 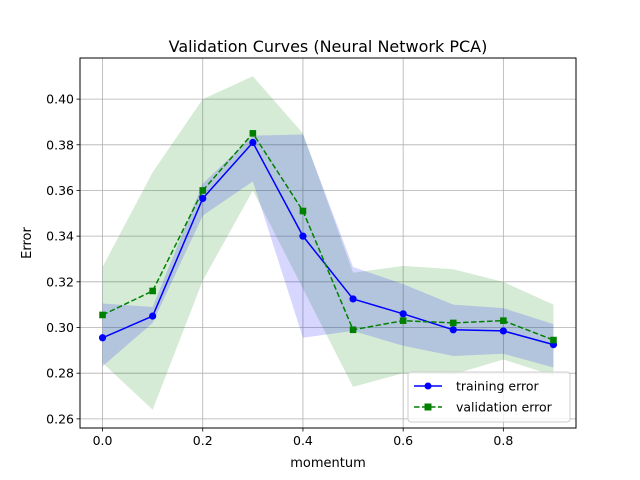 What do you see at coordinates (103, 440) in the screenshot?
I see `x-tick-label: 0.0` at bounding box center [103, 440].